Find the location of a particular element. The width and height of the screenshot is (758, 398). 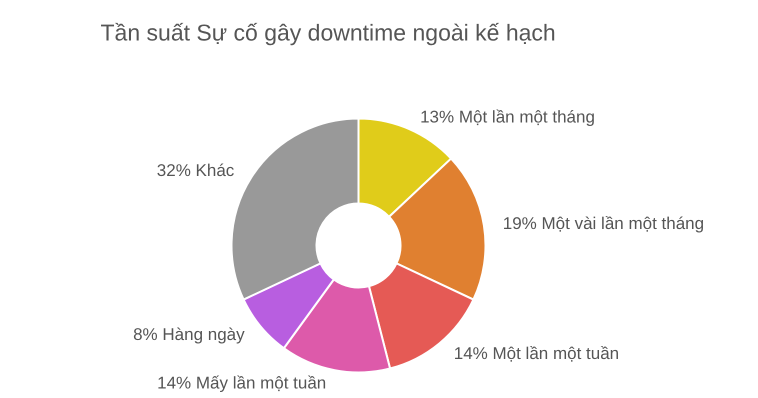

chart-title: Tần suất Sự cố gây downtime ngoài kế hạch is located at coordinates (328, 33).